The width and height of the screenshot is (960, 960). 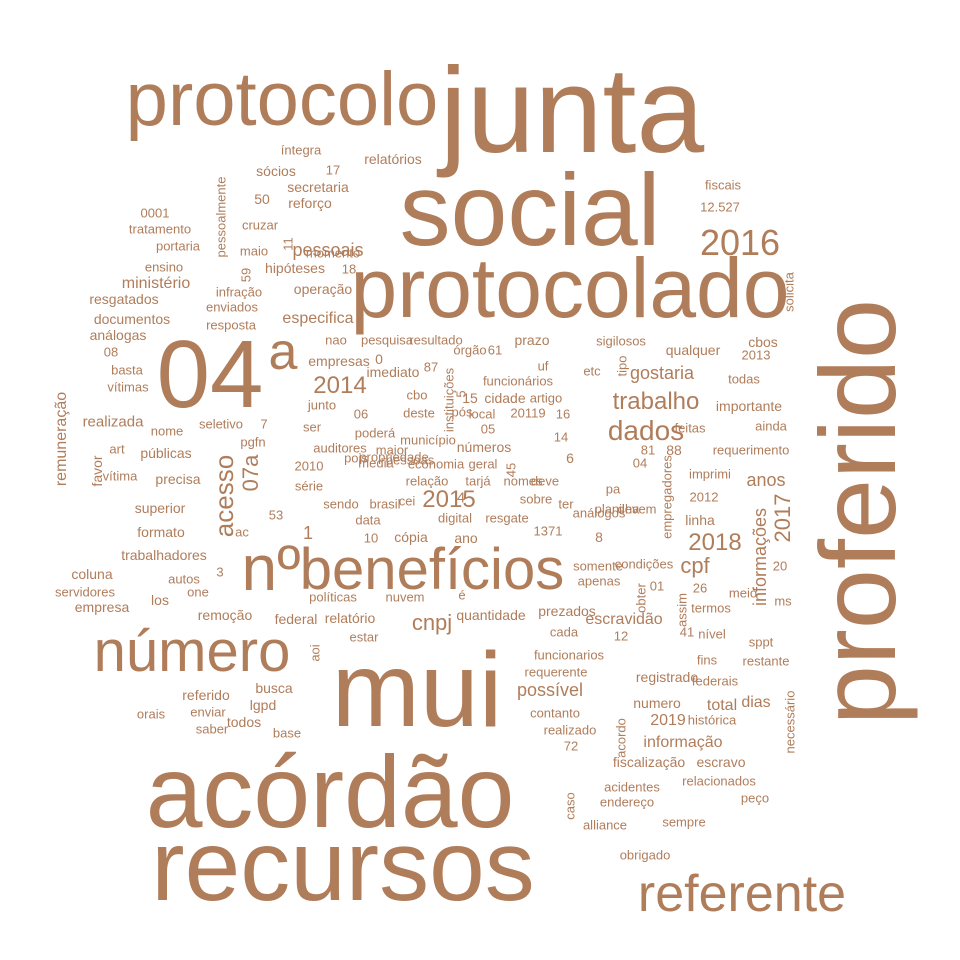 What do you see at coordinates (749, 406) in the screenshot?
I see `word-importante-88: importante` at bounding box center [749, 406].